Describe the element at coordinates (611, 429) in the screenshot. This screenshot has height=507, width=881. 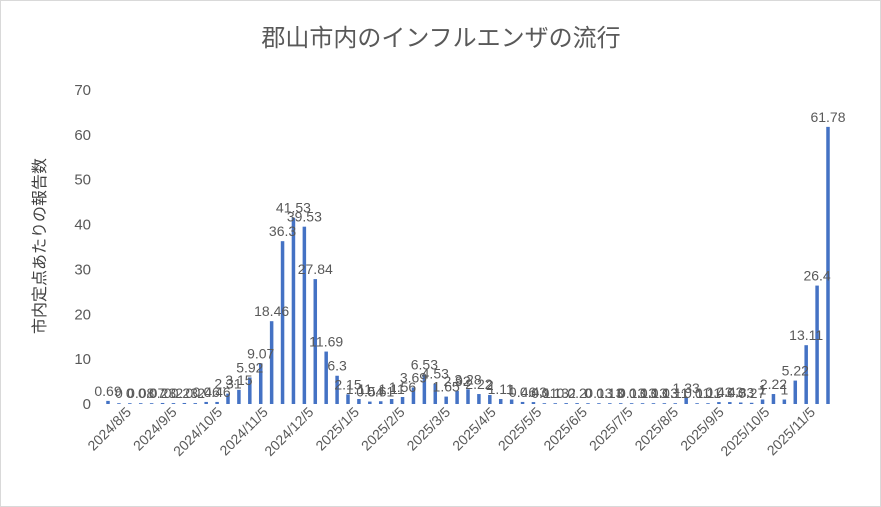
I see `x-tick-label: 2025/7/5` at that location.